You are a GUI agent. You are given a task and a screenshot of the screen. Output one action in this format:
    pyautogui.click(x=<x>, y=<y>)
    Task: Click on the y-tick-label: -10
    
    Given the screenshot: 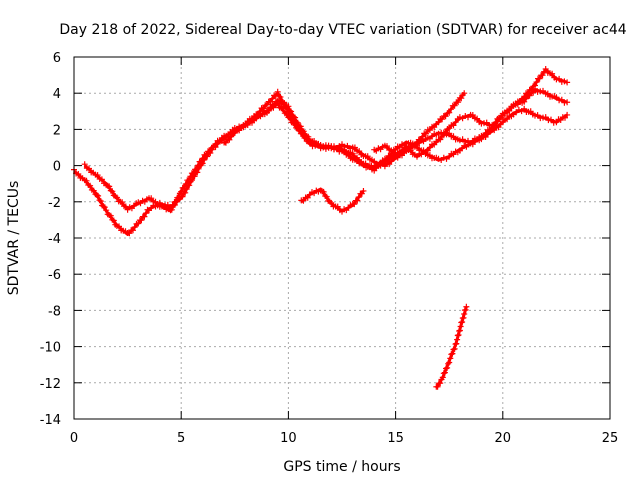 What is the action you would take?
    pyautogui.click(x=50, y=348)
    